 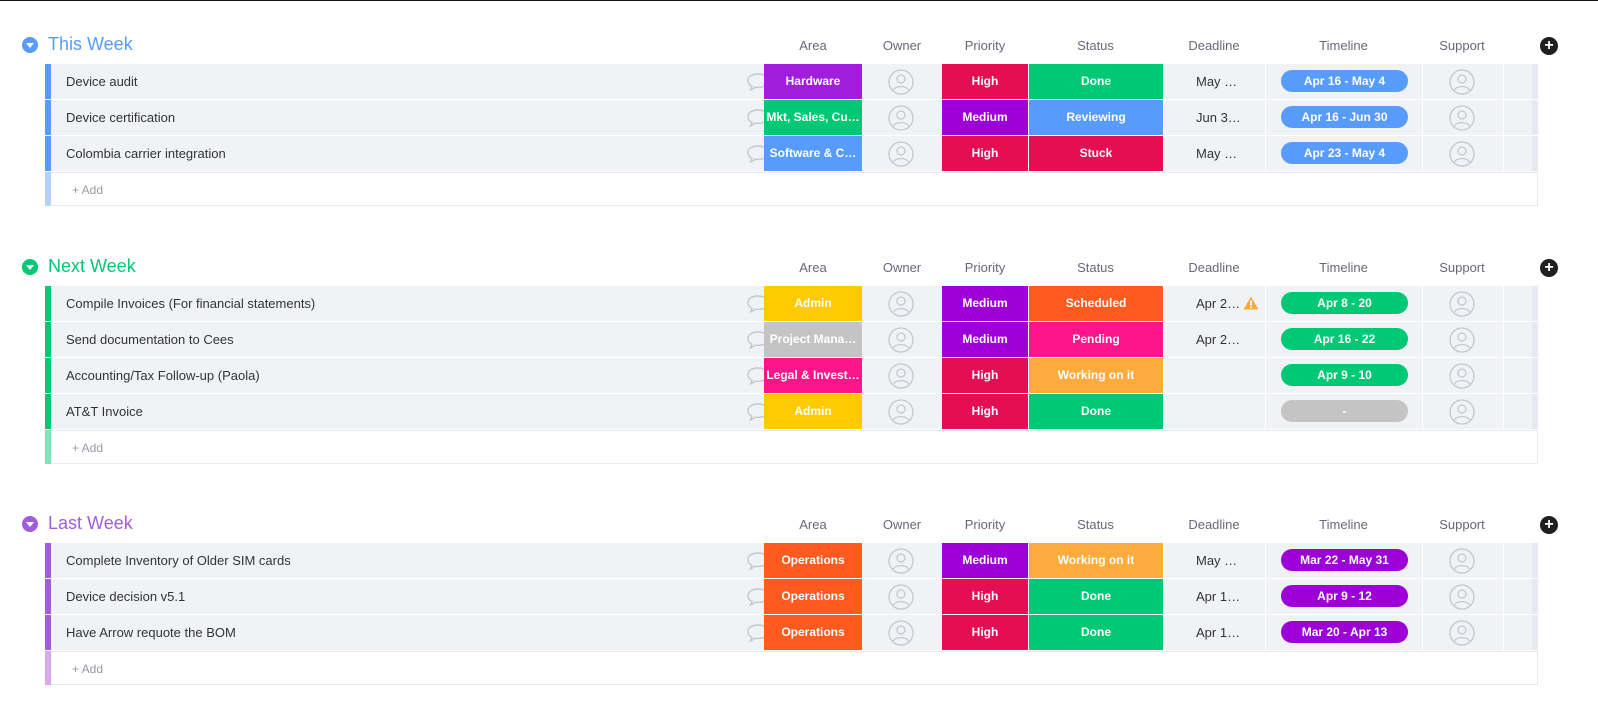 What do you see at coordinates (411, 81) in the screenshot?
I see `item-name-cell: Device audit` at bounding box center [411, 81].